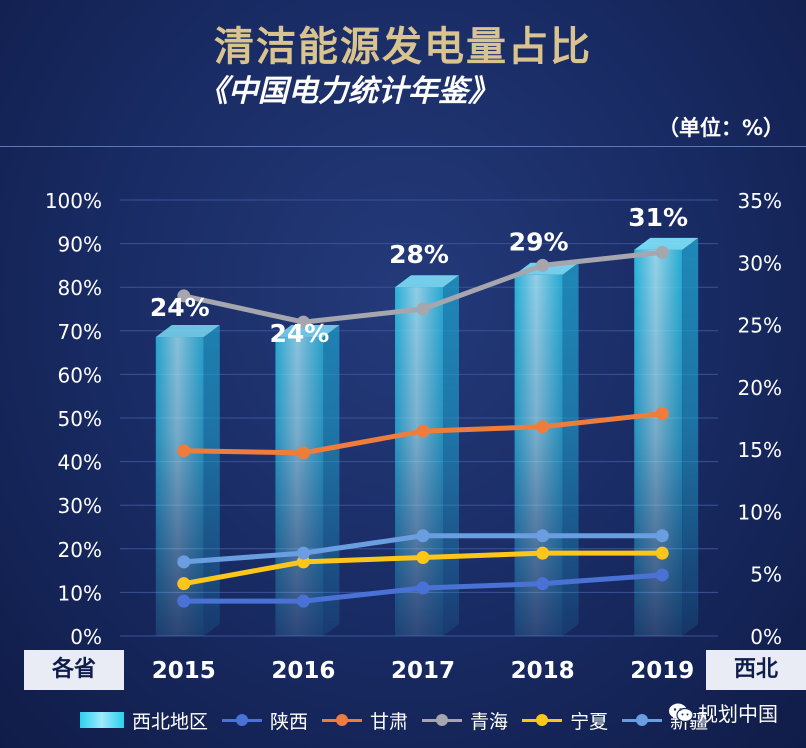  What do you see at coordinates (760, 450) in the screenshot?
I see `right-tick-label: 15%` at bounding box center [760, 450].